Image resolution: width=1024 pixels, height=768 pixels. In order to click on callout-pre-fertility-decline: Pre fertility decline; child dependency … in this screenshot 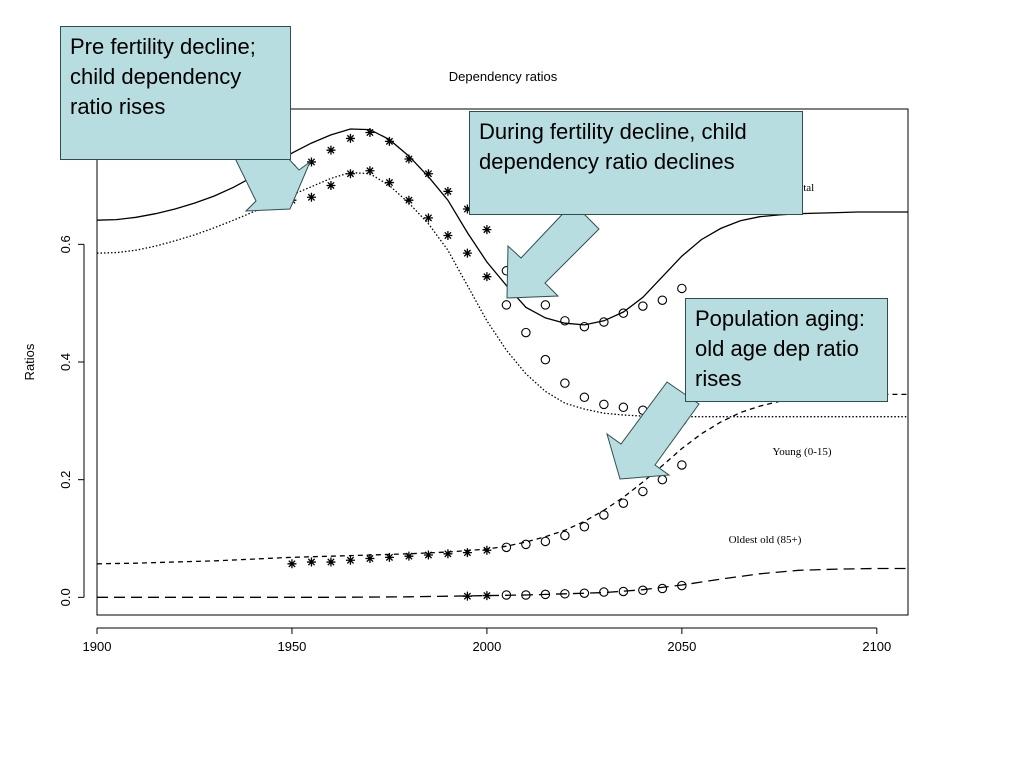, I will do `click(175, 93)`.